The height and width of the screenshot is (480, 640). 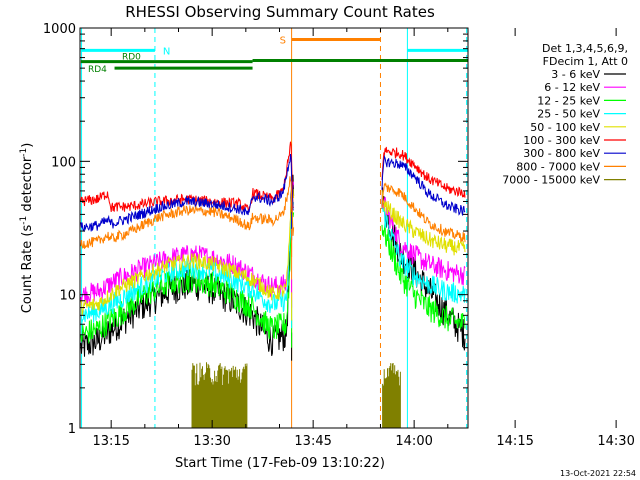 What do you see at coordinates (598, 473) in the screenshot?
I see `timestamp: 13-Oct-2021 22:54` at bounding box center [598, 473].